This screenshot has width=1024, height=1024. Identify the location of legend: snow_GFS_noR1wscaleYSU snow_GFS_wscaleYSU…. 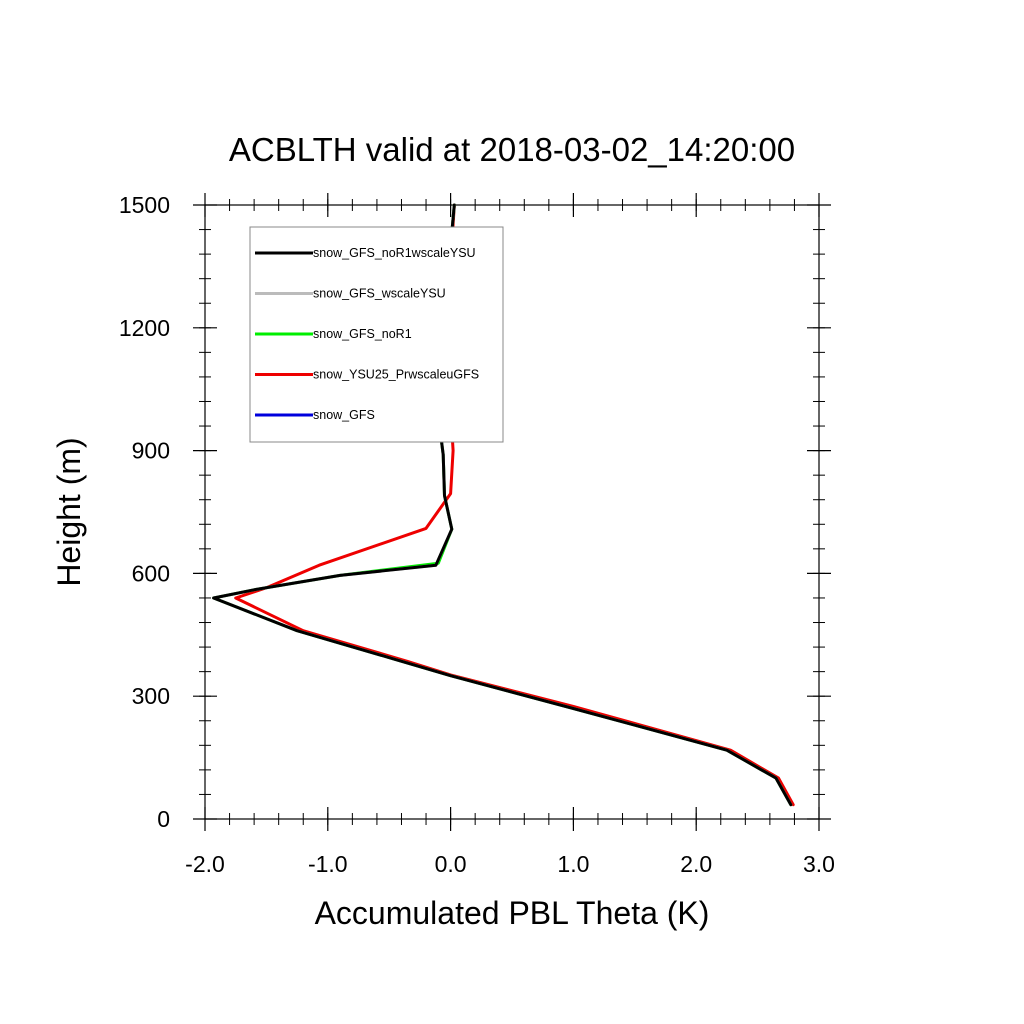
(376, 334).